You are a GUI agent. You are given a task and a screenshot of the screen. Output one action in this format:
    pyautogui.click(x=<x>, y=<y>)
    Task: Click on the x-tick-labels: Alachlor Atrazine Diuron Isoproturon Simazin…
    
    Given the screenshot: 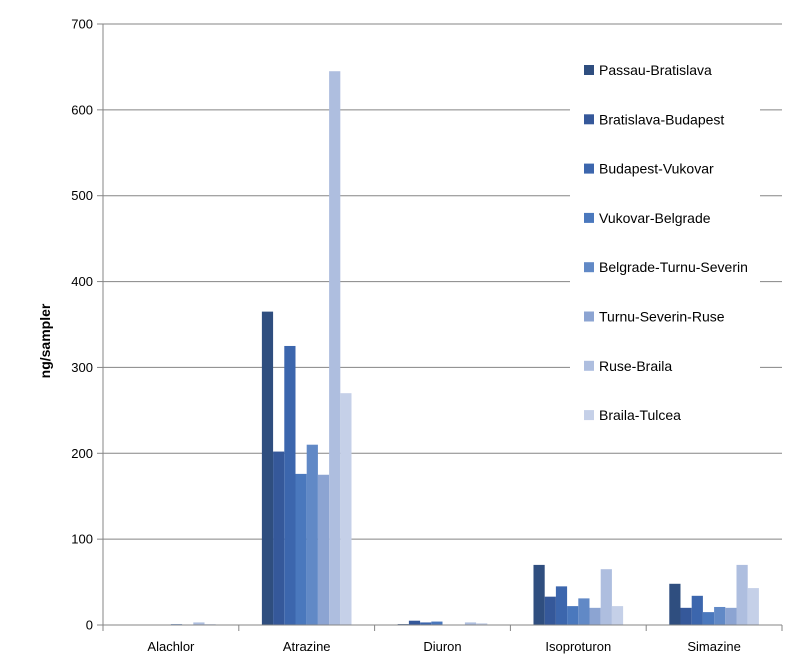 What is the action you would take?
    pyautogui.click(x=443, y=646)
    